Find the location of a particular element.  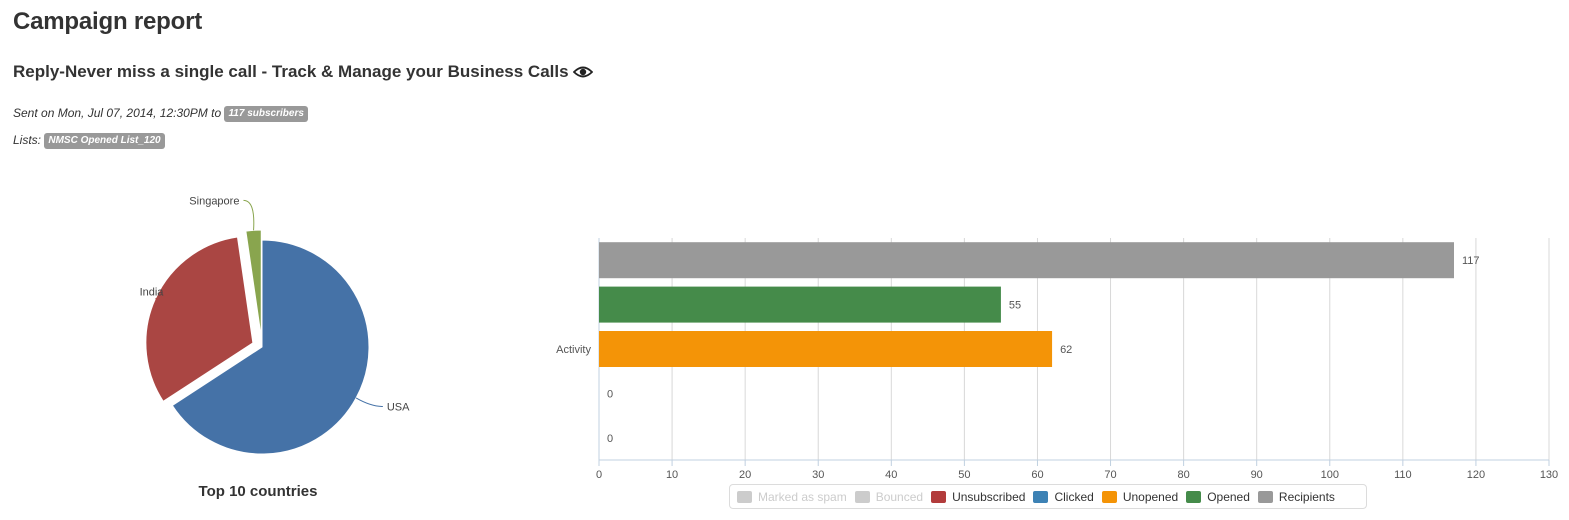

list-badge: NMSC Opened List_120 is located at coordinates (104, 141).